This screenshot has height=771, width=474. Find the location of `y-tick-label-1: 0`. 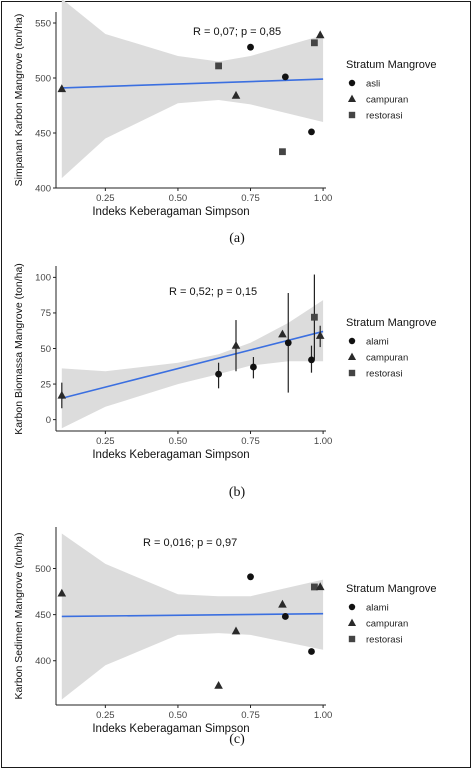

y-tick-label-1: 0 is located at coordinates (48, 420).